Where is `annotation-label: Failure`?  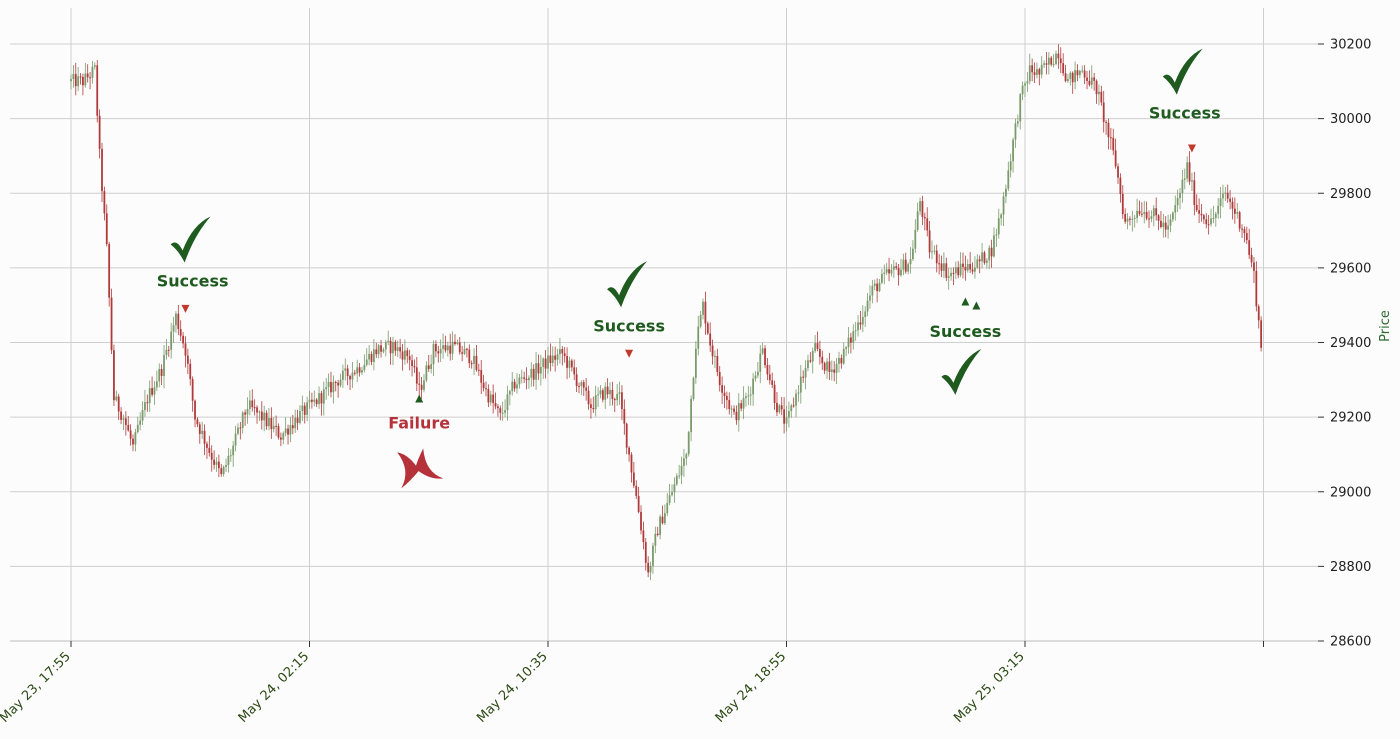
annotation-label: Failure is located at coordinates (419, 422).